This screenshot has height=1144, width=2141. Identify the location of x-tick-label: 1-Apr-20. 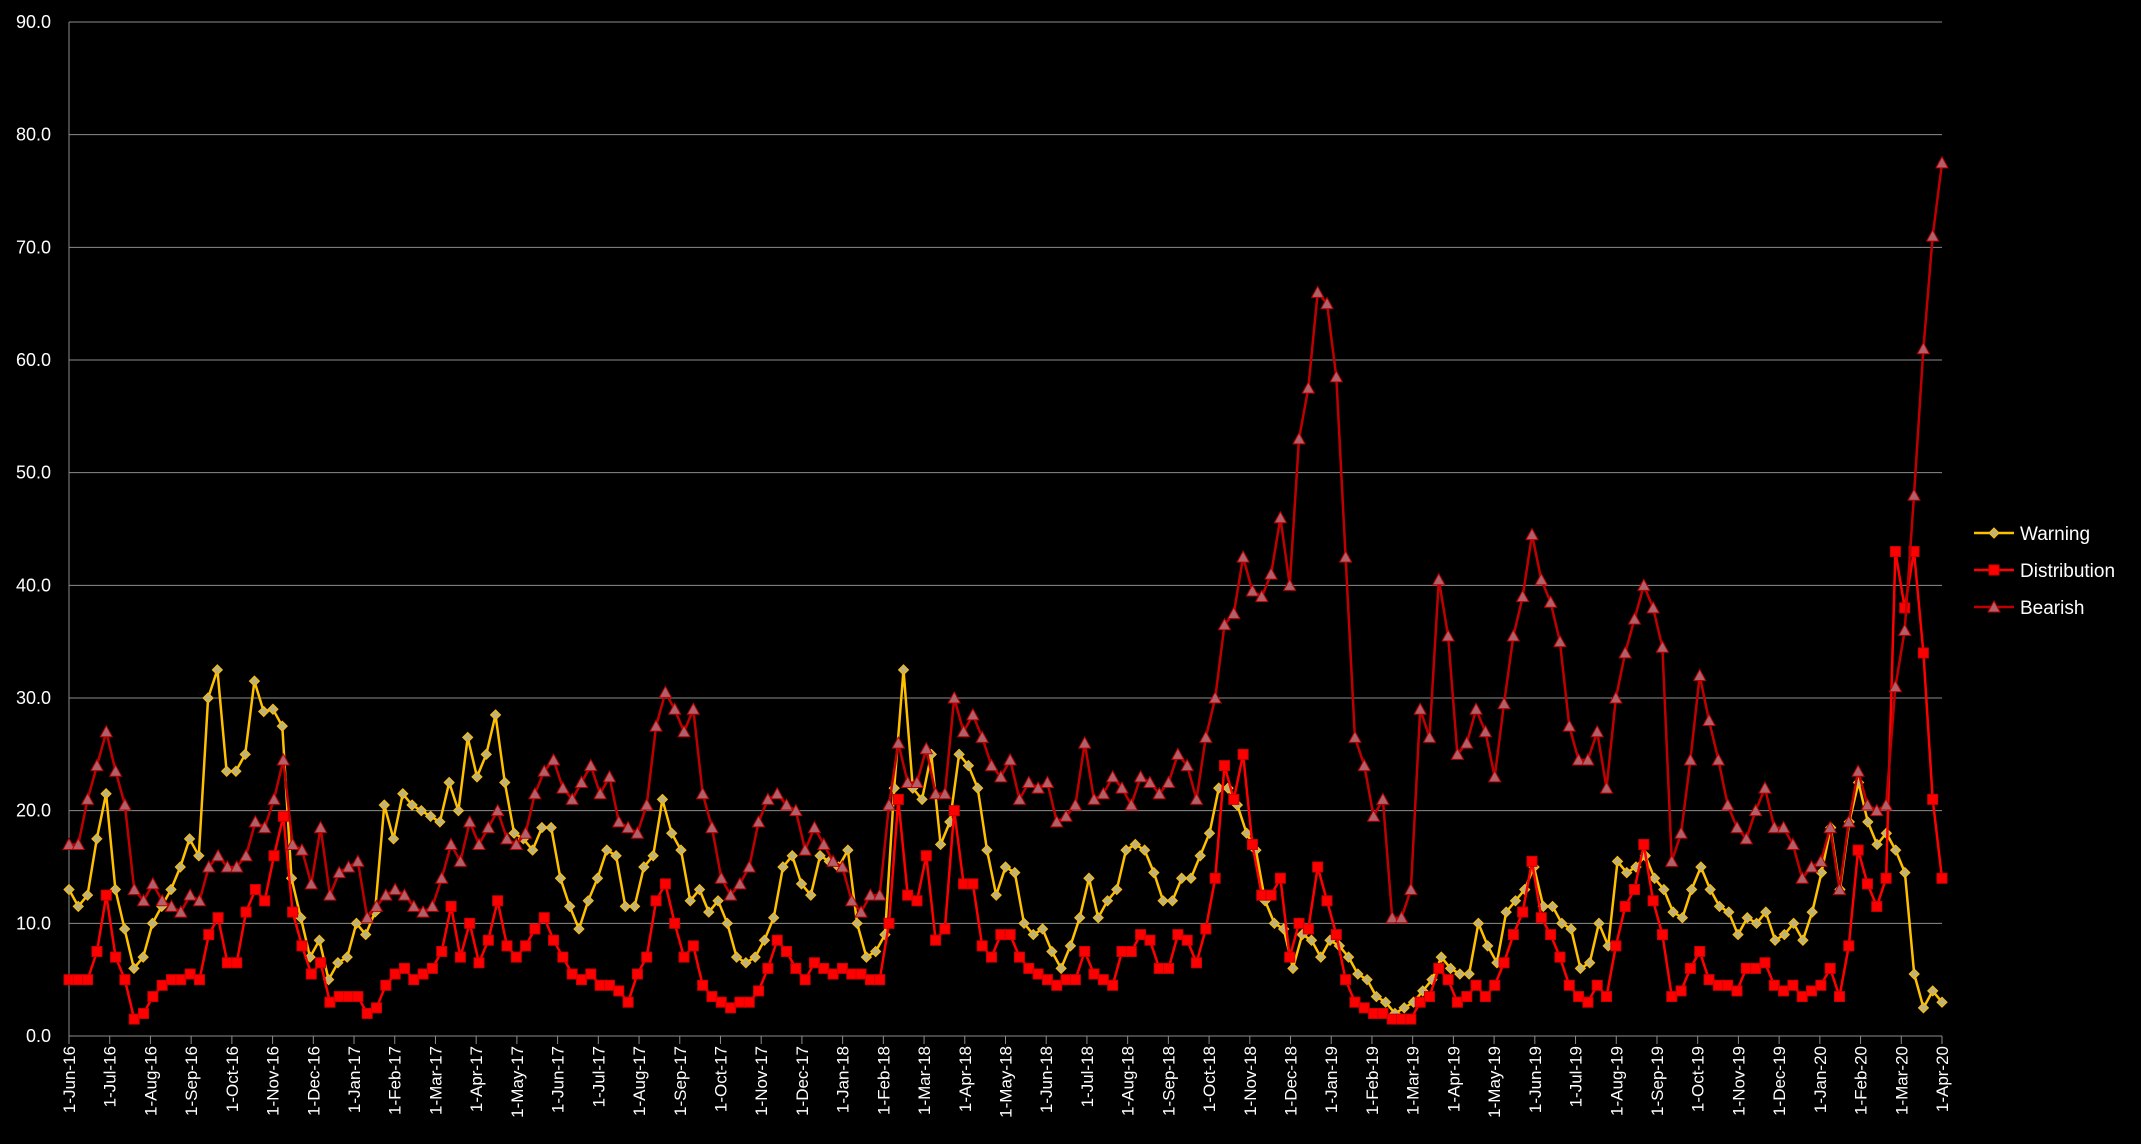
(1942, 1079).